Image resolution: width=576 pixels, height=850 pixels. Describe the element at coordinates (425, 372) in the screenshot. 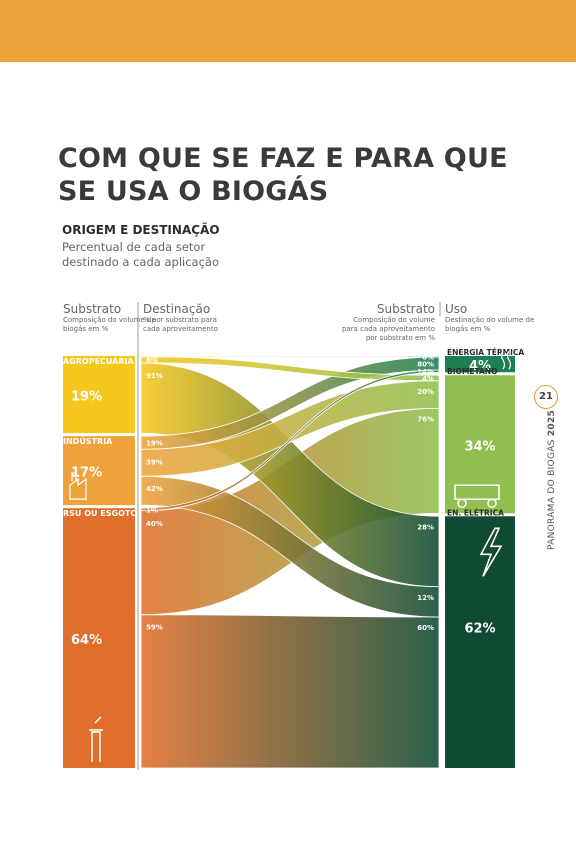

I see `flow-target-label-rsu-termica: 14%` at that location.